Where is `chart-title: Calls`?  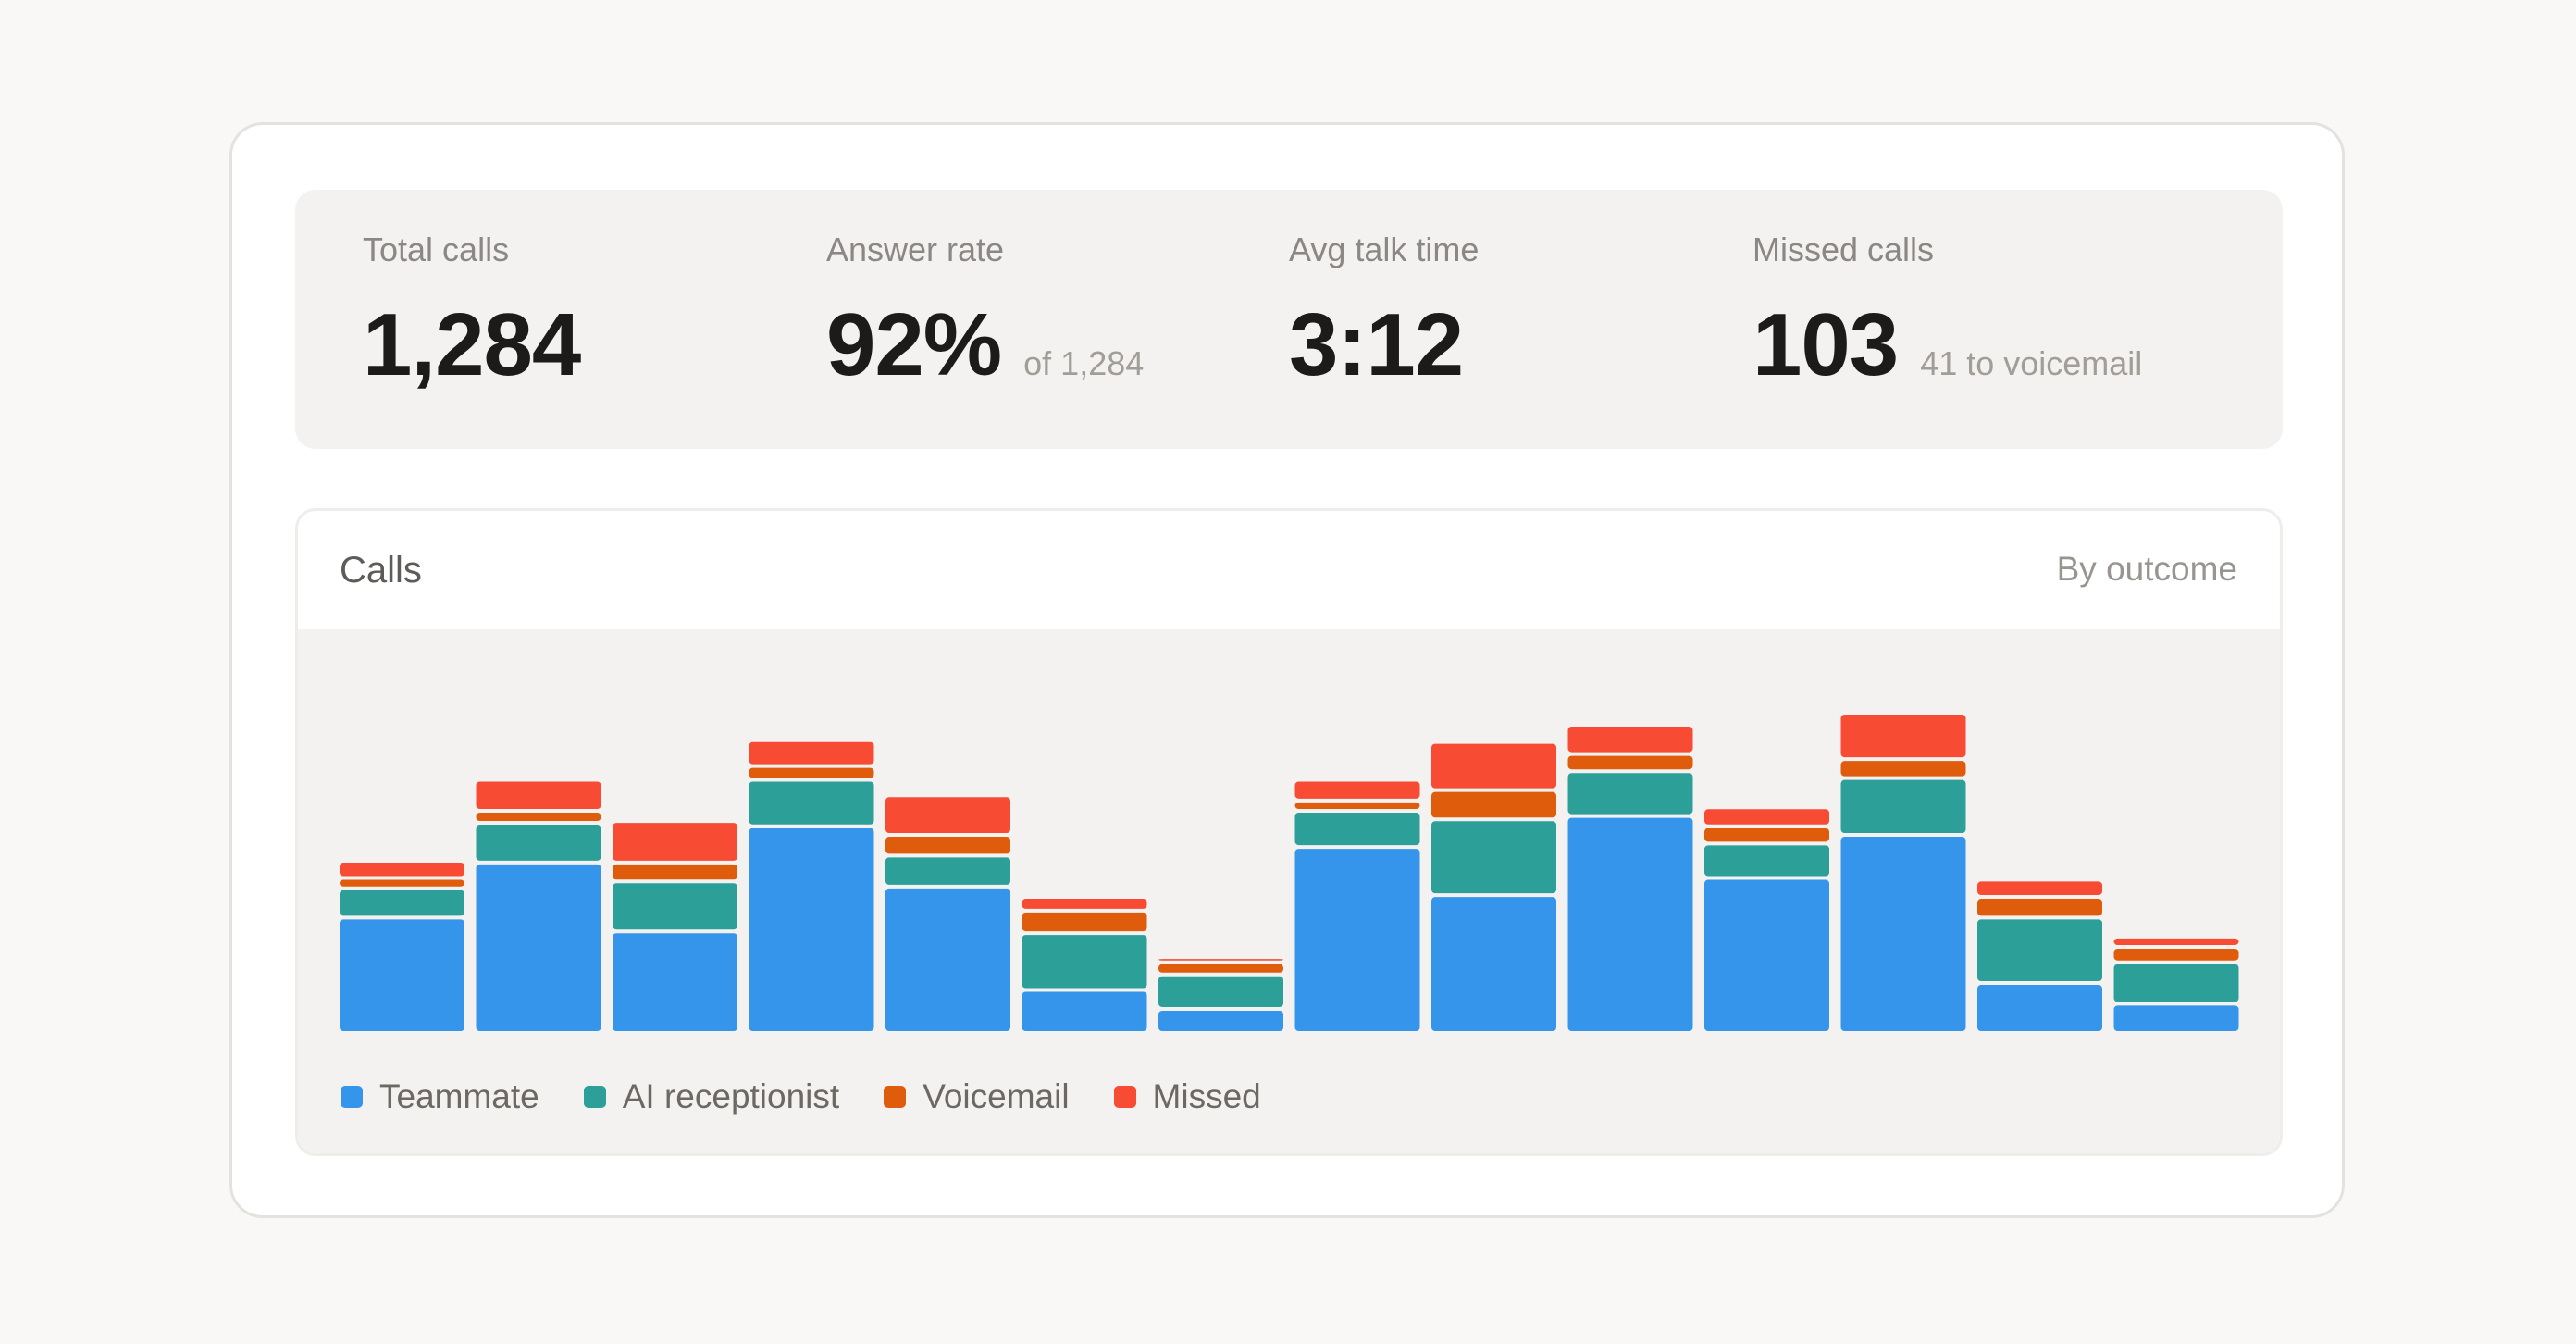
chart-title: Calls is located at coordinates (381, 570).